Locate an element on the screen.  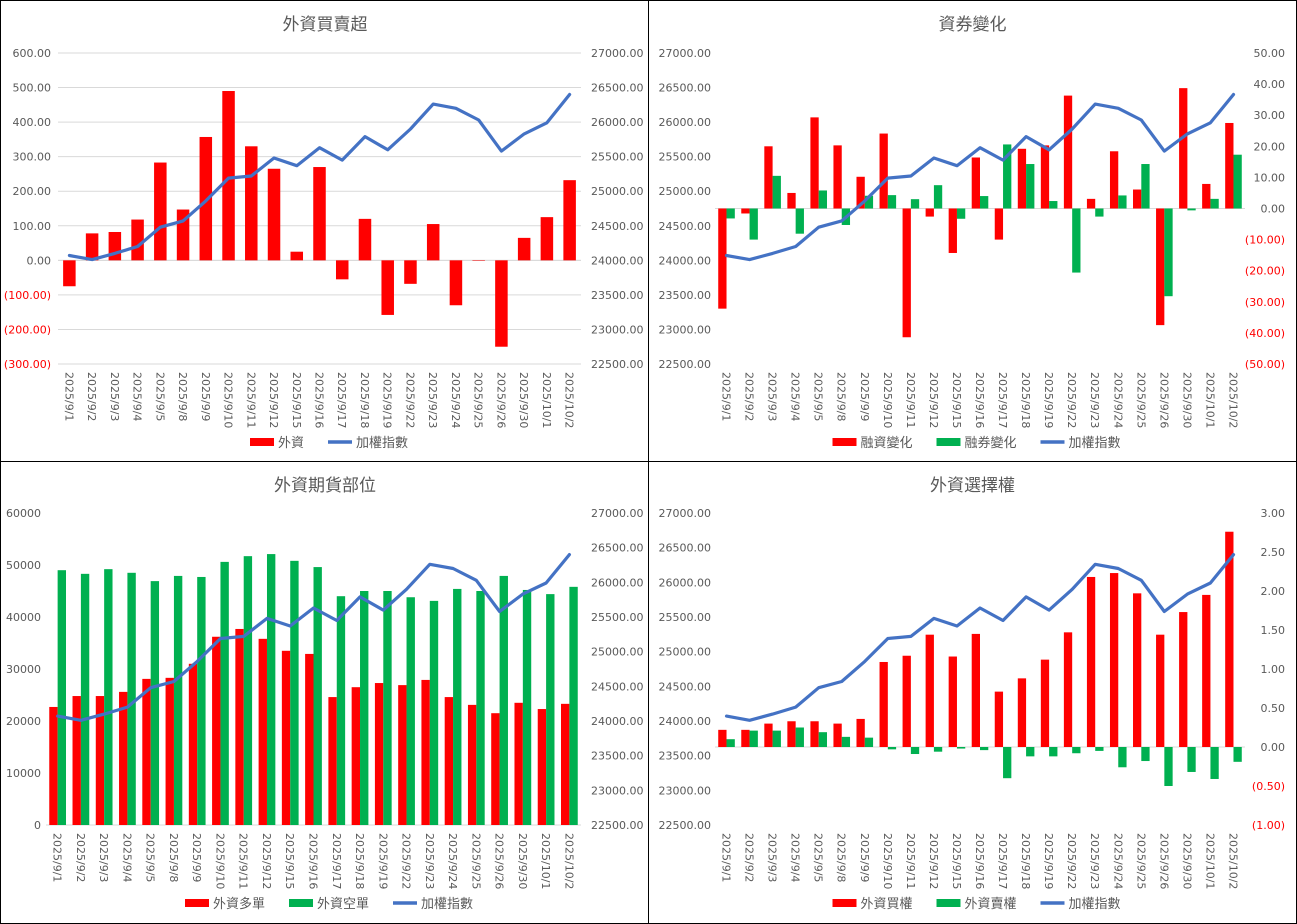
index-line is located at coordinates (980, 637).